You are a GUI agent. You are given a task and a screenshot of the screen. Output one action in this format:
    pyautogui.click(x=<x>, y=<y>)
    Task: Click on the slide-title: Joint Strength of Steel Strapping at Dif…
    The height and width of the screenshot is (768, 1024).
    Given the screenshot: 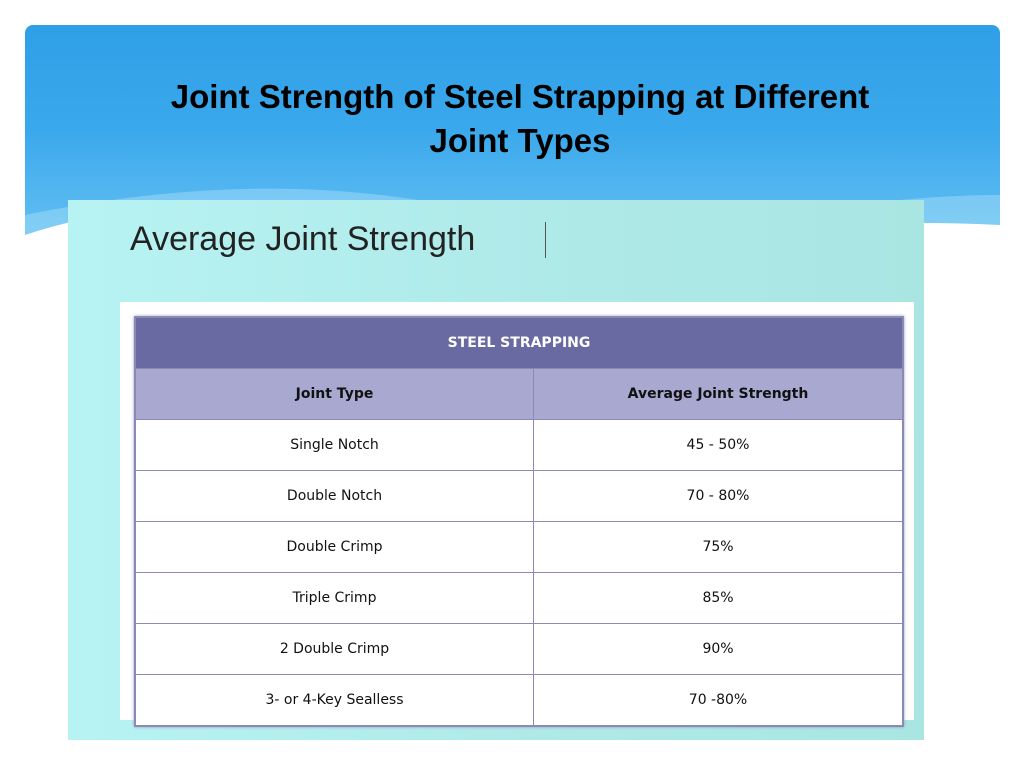 What is the action you would take?
    pyautogui.click(x=520, y=119)
    